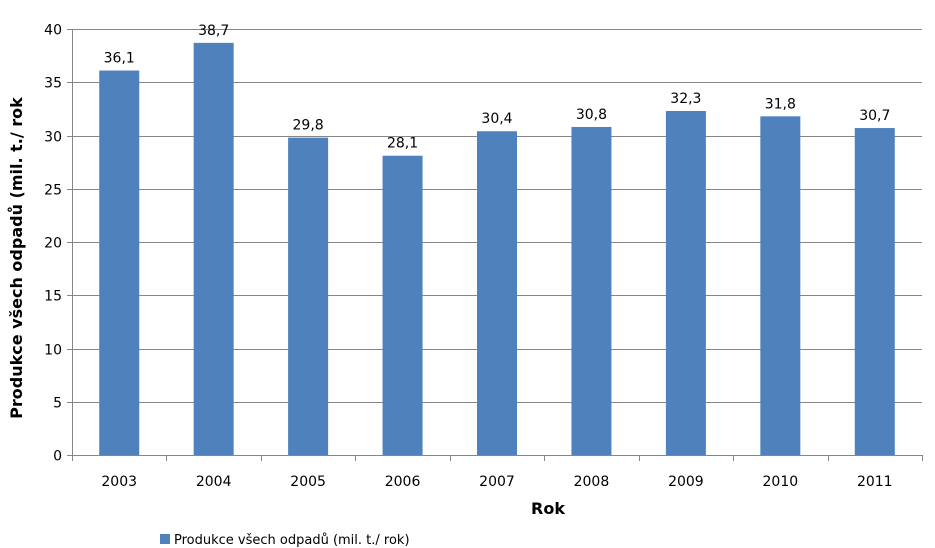 The height and width of the screenshot is (548, 935). I want to click on x-tick-label: 2007, so click(497, 482).